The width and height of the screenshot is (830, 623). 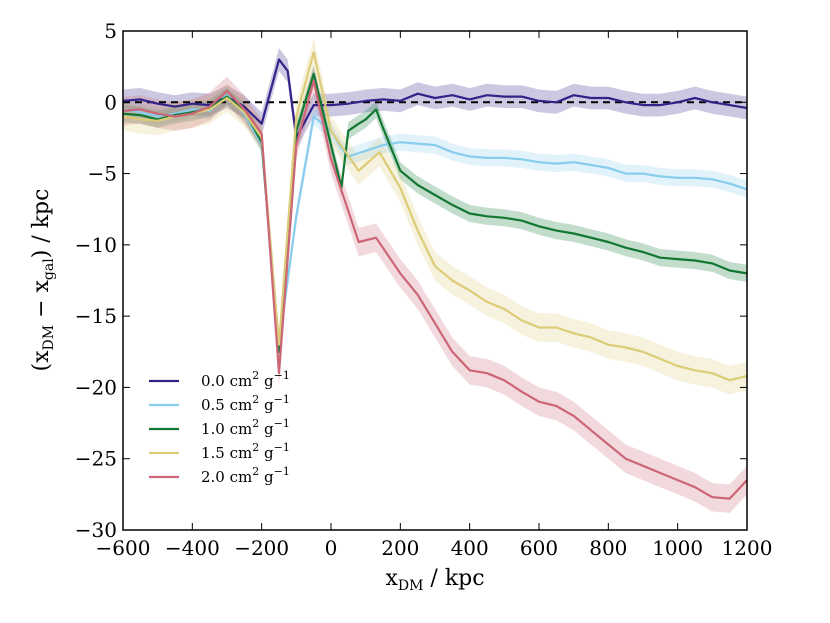 What do you see at coordinates (96, 459) in the screenshot?
I see `y-tick-label: −25` at bounding box center [96, 459].